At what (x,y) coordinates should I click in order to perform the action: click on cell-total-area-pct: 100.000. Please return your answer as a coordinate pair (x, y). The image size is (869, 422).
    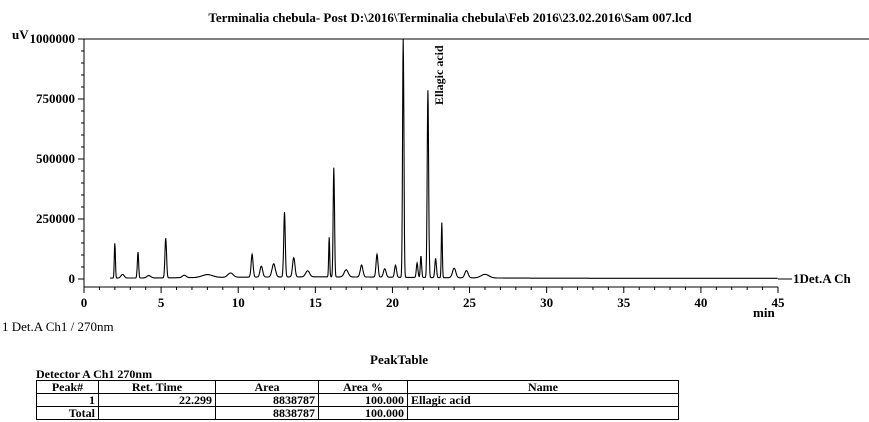
    Looking at the image, I should click on (363, 413).